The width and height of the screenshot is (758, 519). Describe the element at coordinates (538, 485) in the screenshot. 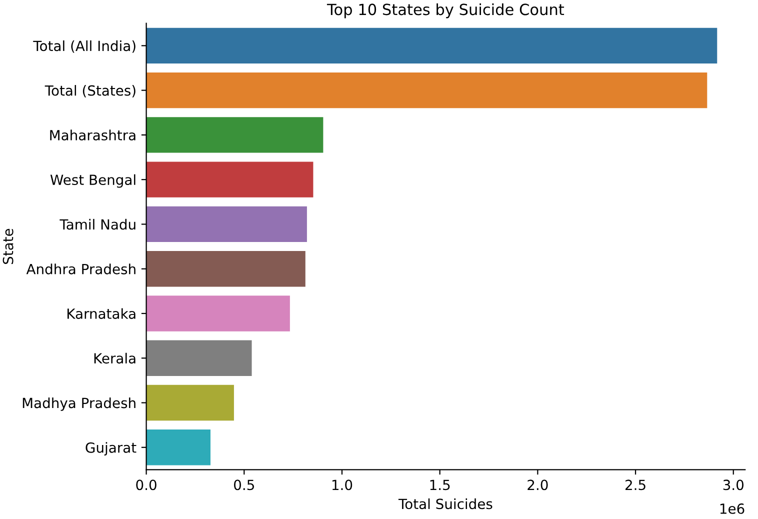

I see `x-tick-label: 2.0` at that location.